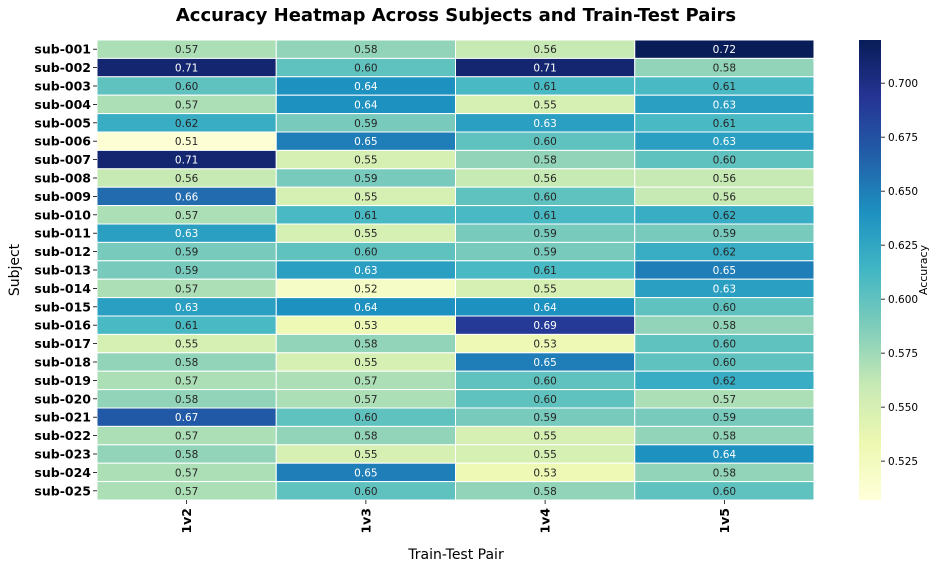 The height and width of the screenshot is (568, 939). I want to click on cell-value-label: 0.67, so click(186, 418).